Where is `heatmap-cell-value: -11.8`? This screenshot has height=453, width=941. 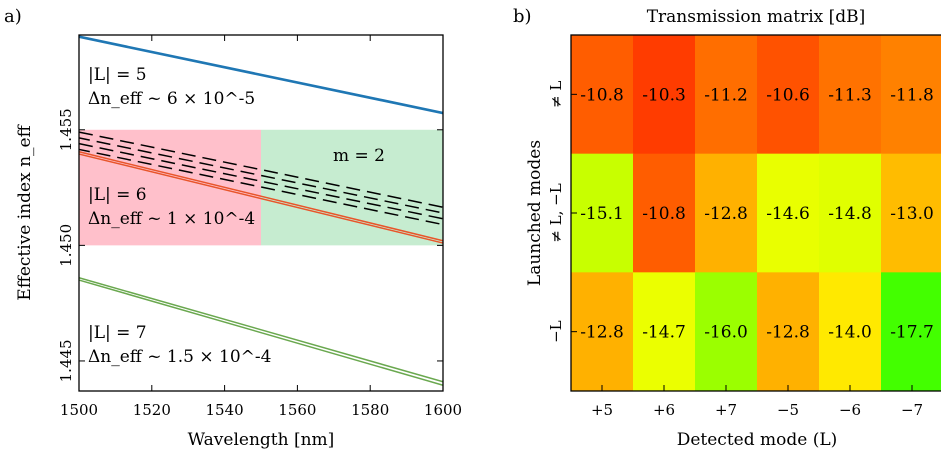 heatmap-cell-value: -11.8 is located at coordinates (912, 95).